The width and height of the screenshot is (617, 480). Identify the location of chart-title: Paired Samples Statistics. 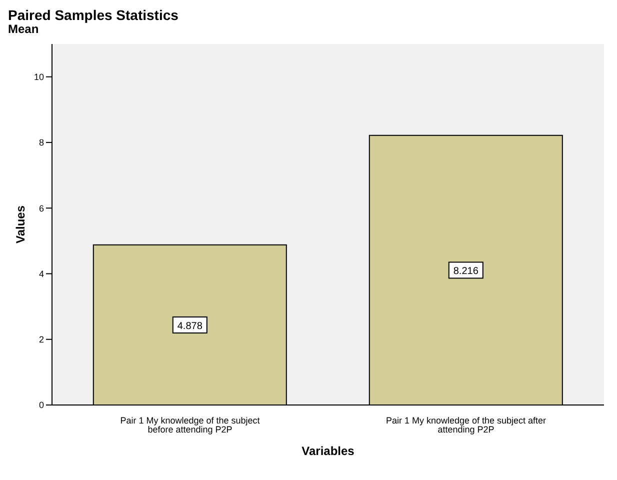
(94, 15).